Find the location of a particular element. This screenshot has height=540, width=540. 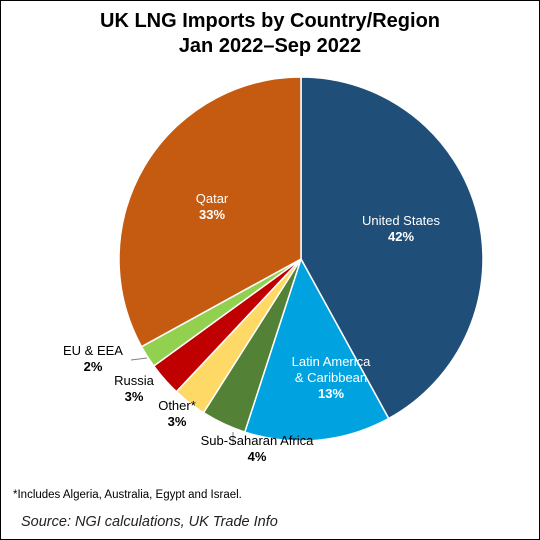

slice-name-label: Other* is located at coordinates (177, 405).